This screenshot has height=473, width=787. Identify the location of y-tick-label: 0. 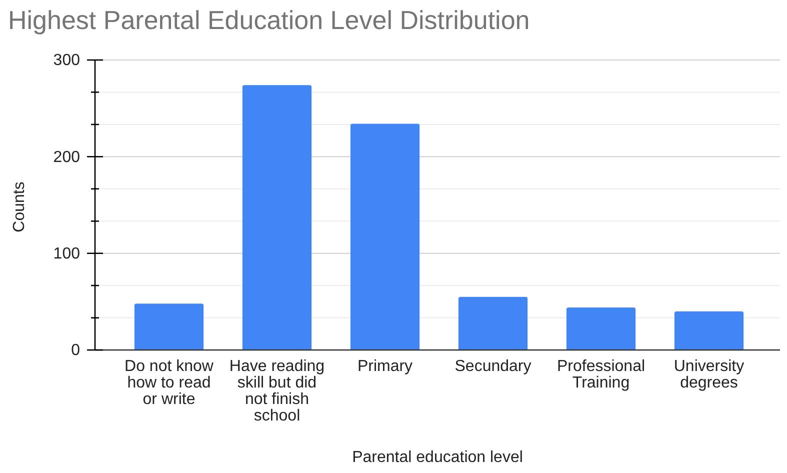
(75, 351).